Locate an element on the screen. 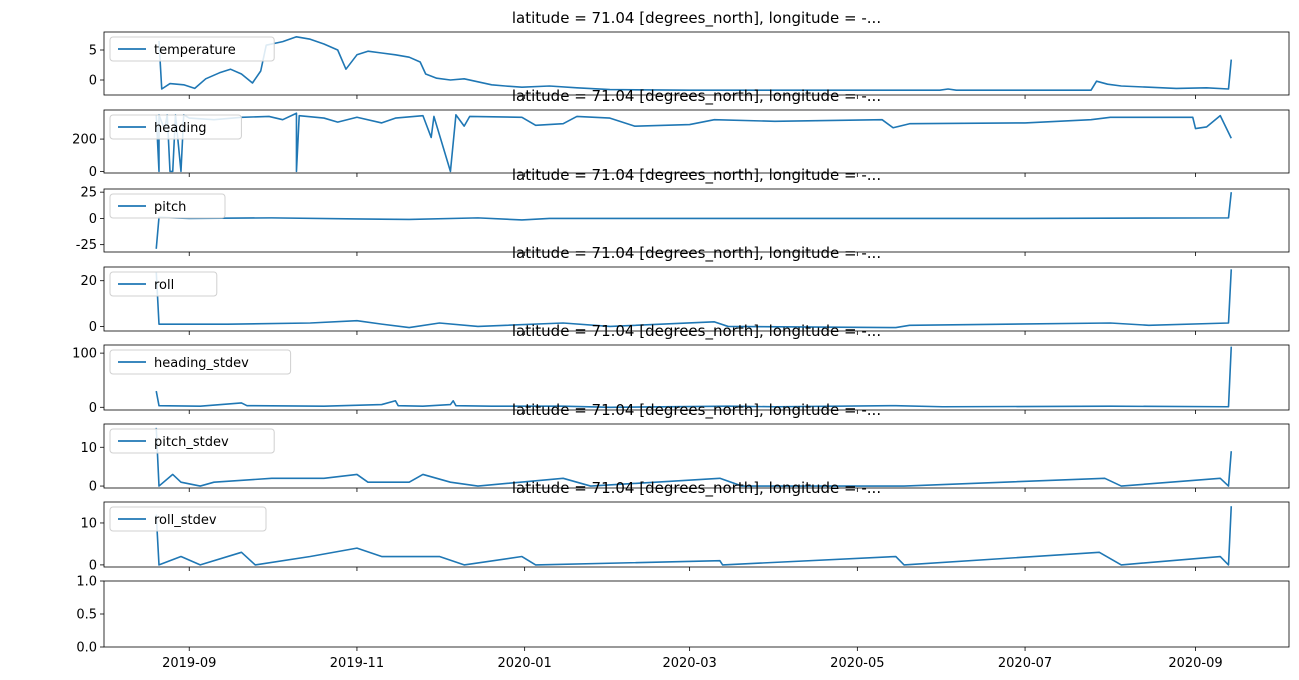 This screenshot has width=1299, height=680. x-tick-label: 2020-07 is located at coordinates (1025, 663).